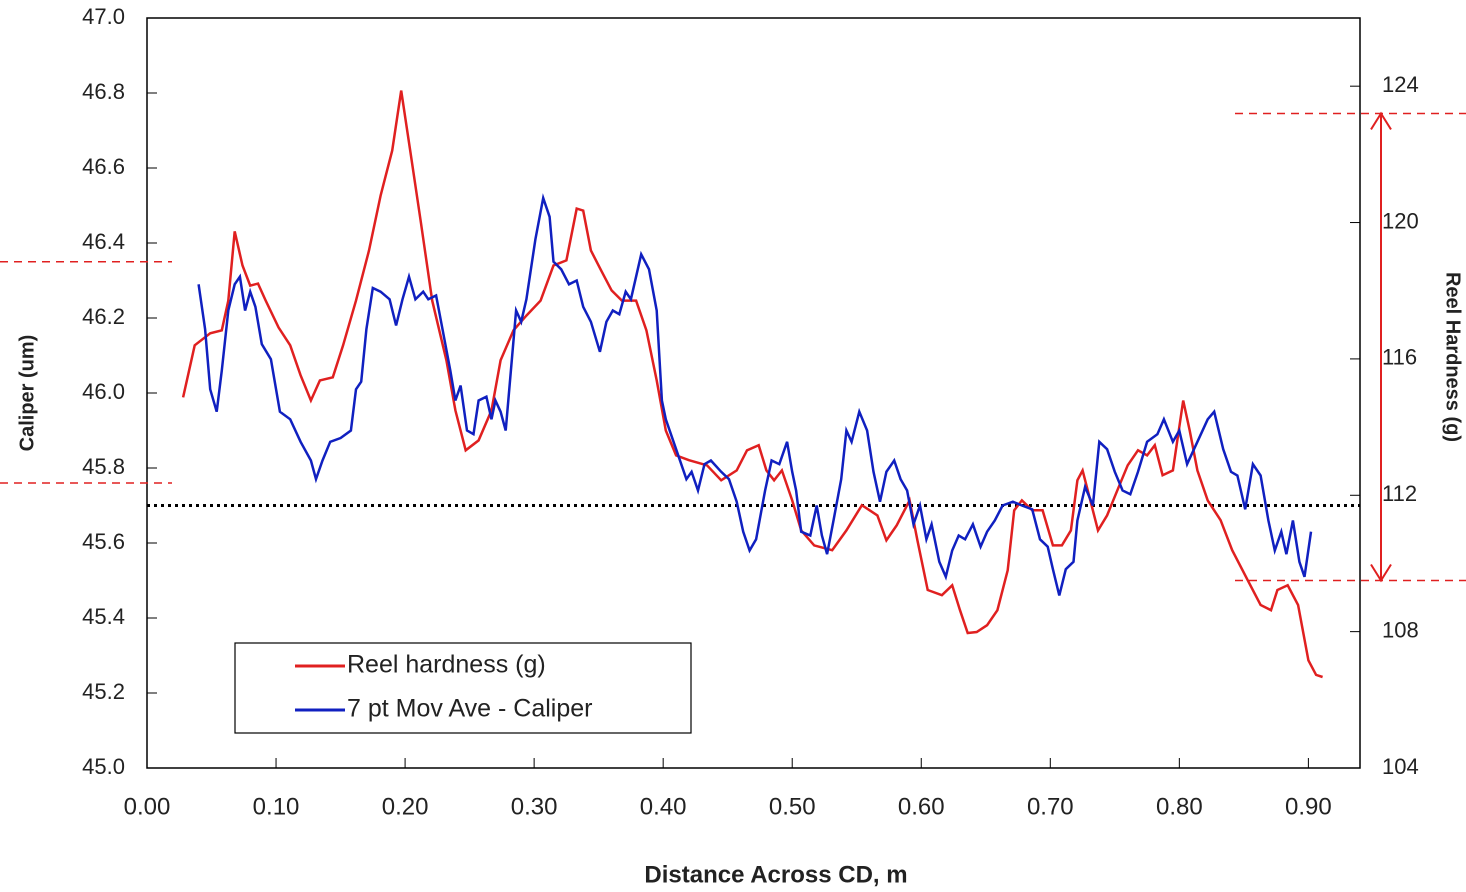 The width and height of the screenshot is (1466, 892). I want to click on y2-tick-label: 104, so click(1400, 766).